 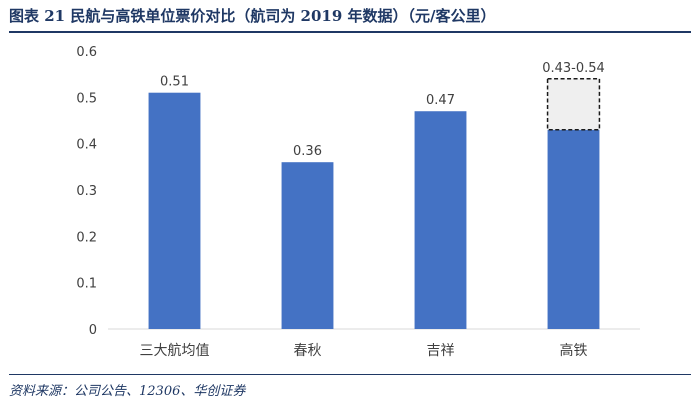 What do you see at coordinates (364, 350) in the screenshot?
I see `x-axis: 三大航均值 春秋 吉祥 高铁` at bounding box center [364, 350].